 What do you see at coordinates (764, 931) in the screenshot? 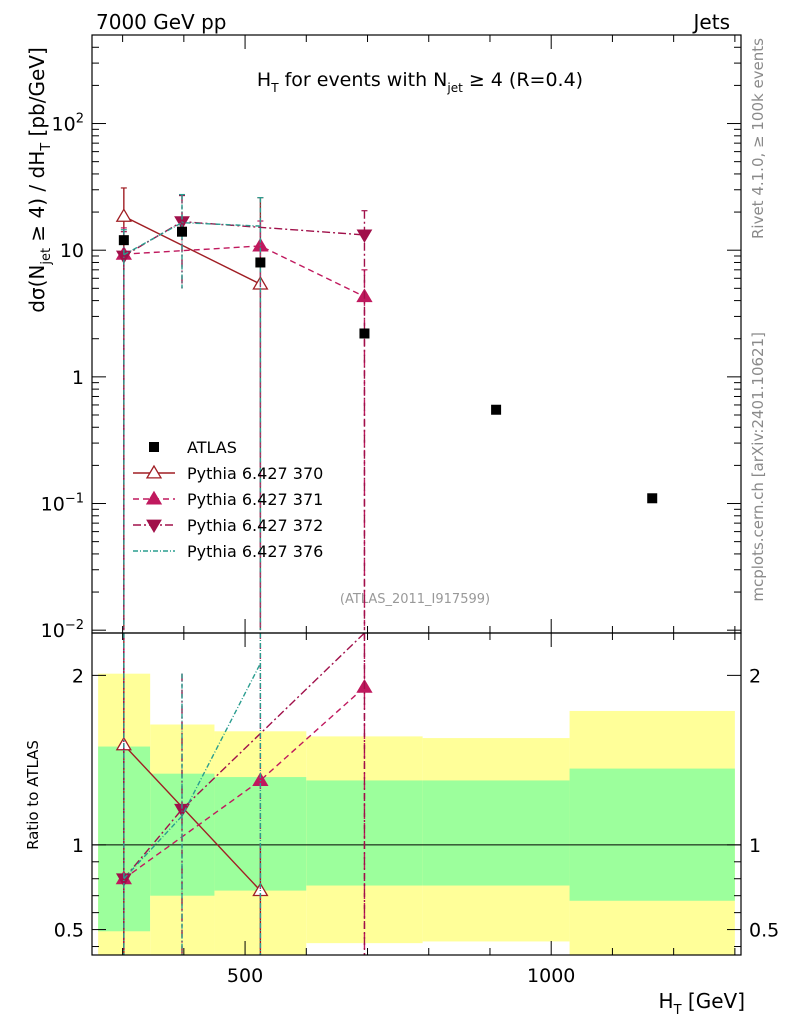
I see `ratio-ytick-label-right-0: 0.5` at bounding box center [764, 931].